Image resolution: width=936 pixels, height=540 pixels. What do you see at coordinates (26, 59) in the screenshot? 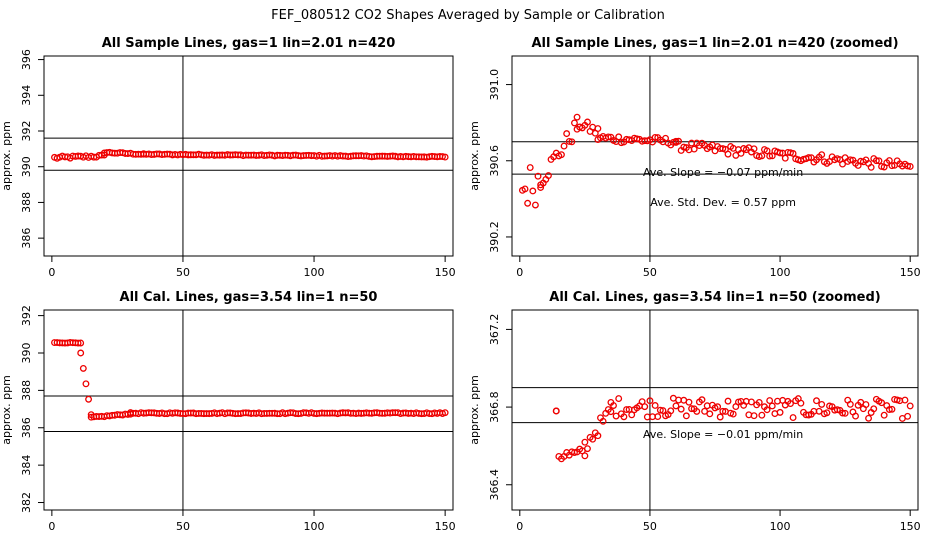
I see `y-tick-label: 396` at bounding box center [26, 59].